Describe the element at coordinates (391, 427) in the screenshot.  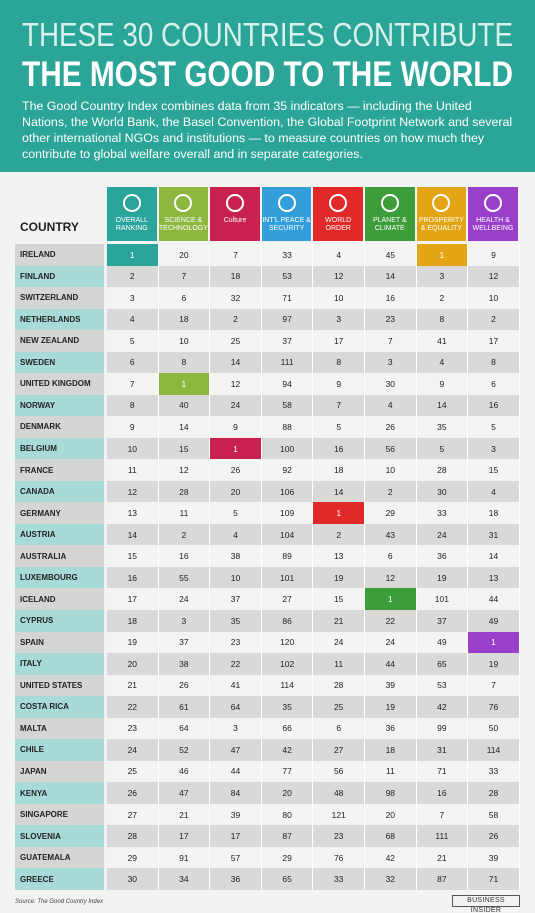
I see `cell: 26` at that location.